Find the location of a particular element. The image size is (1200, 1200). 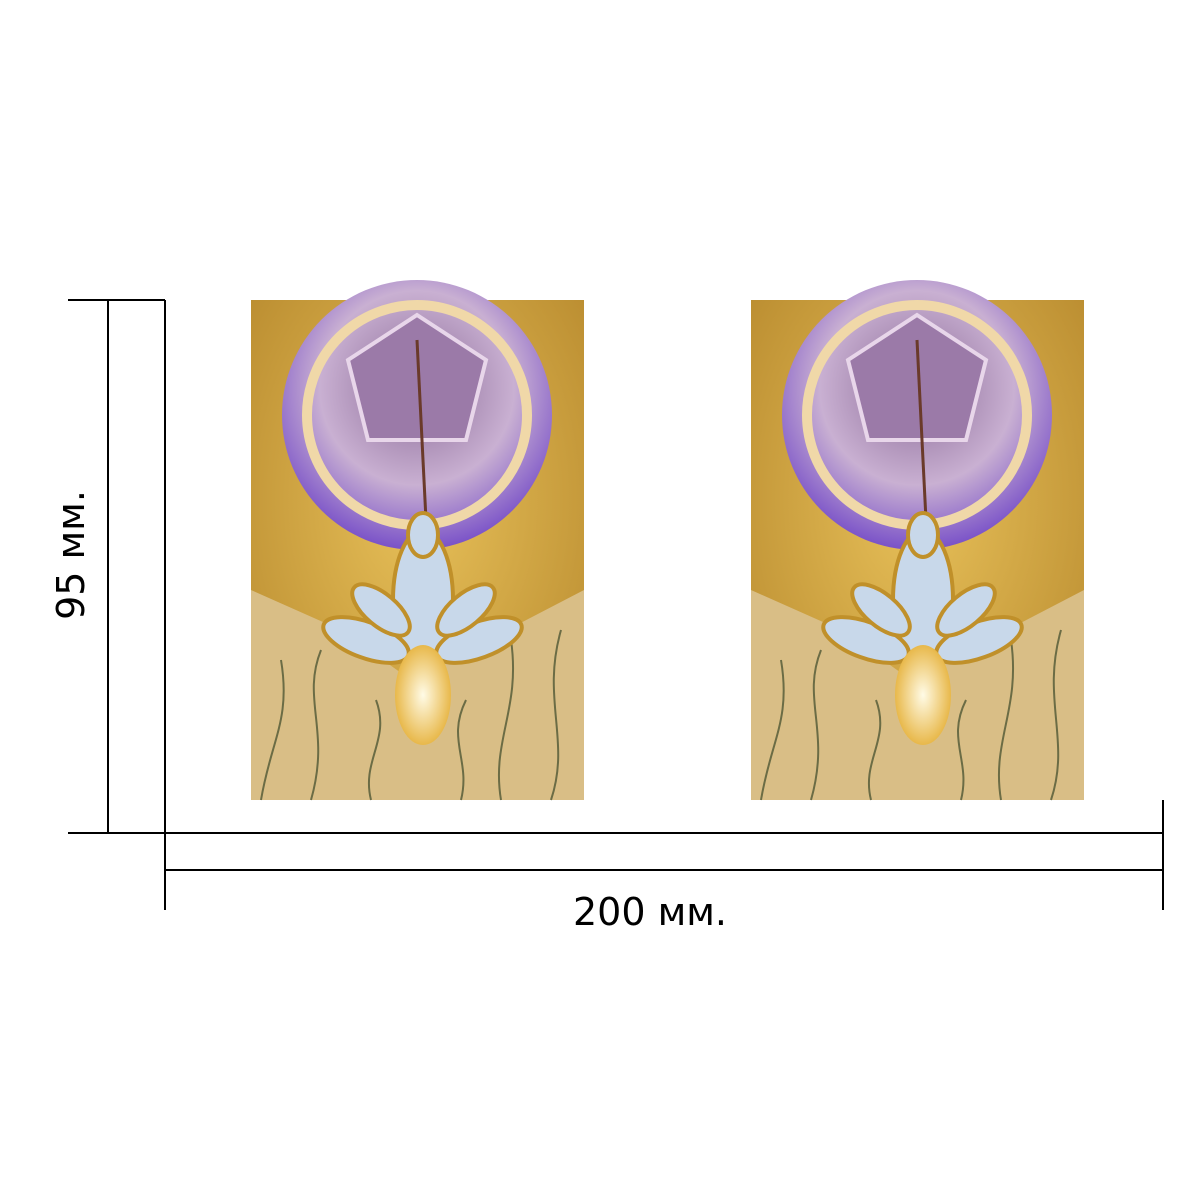

width-dimension: 200 мм. is located at coordinates (664, 867).